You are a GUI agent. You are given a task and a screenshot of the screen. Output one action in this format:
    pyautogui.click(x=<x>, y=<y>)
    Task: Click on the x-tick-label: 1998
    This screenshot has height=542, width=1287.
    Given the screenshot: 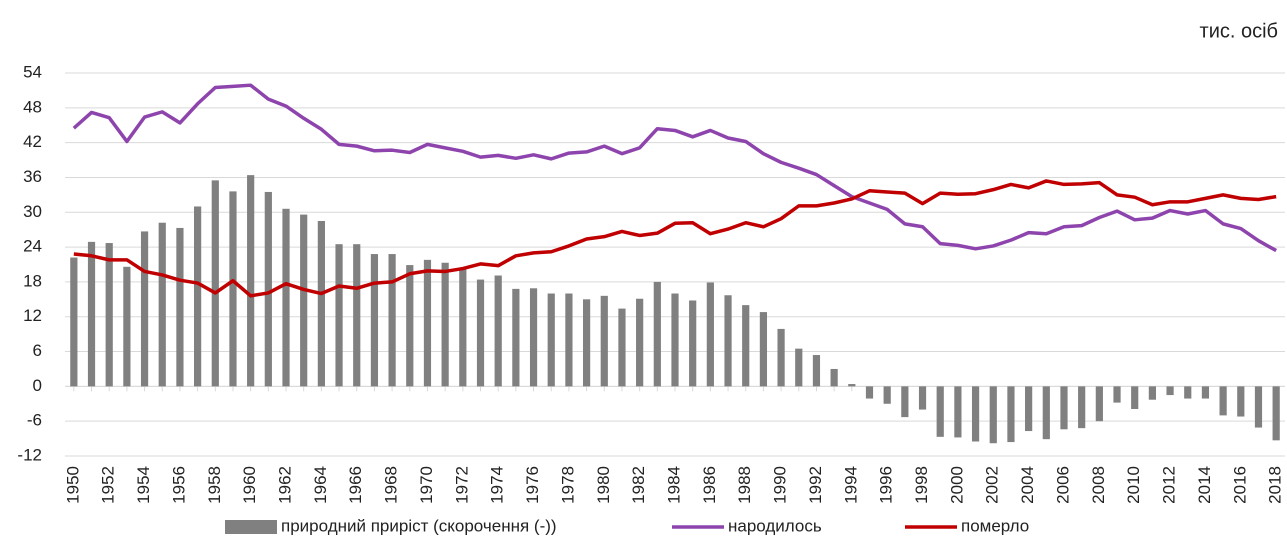 What is the action you would take?
    pyautogui.click(x=921, y=485)
    